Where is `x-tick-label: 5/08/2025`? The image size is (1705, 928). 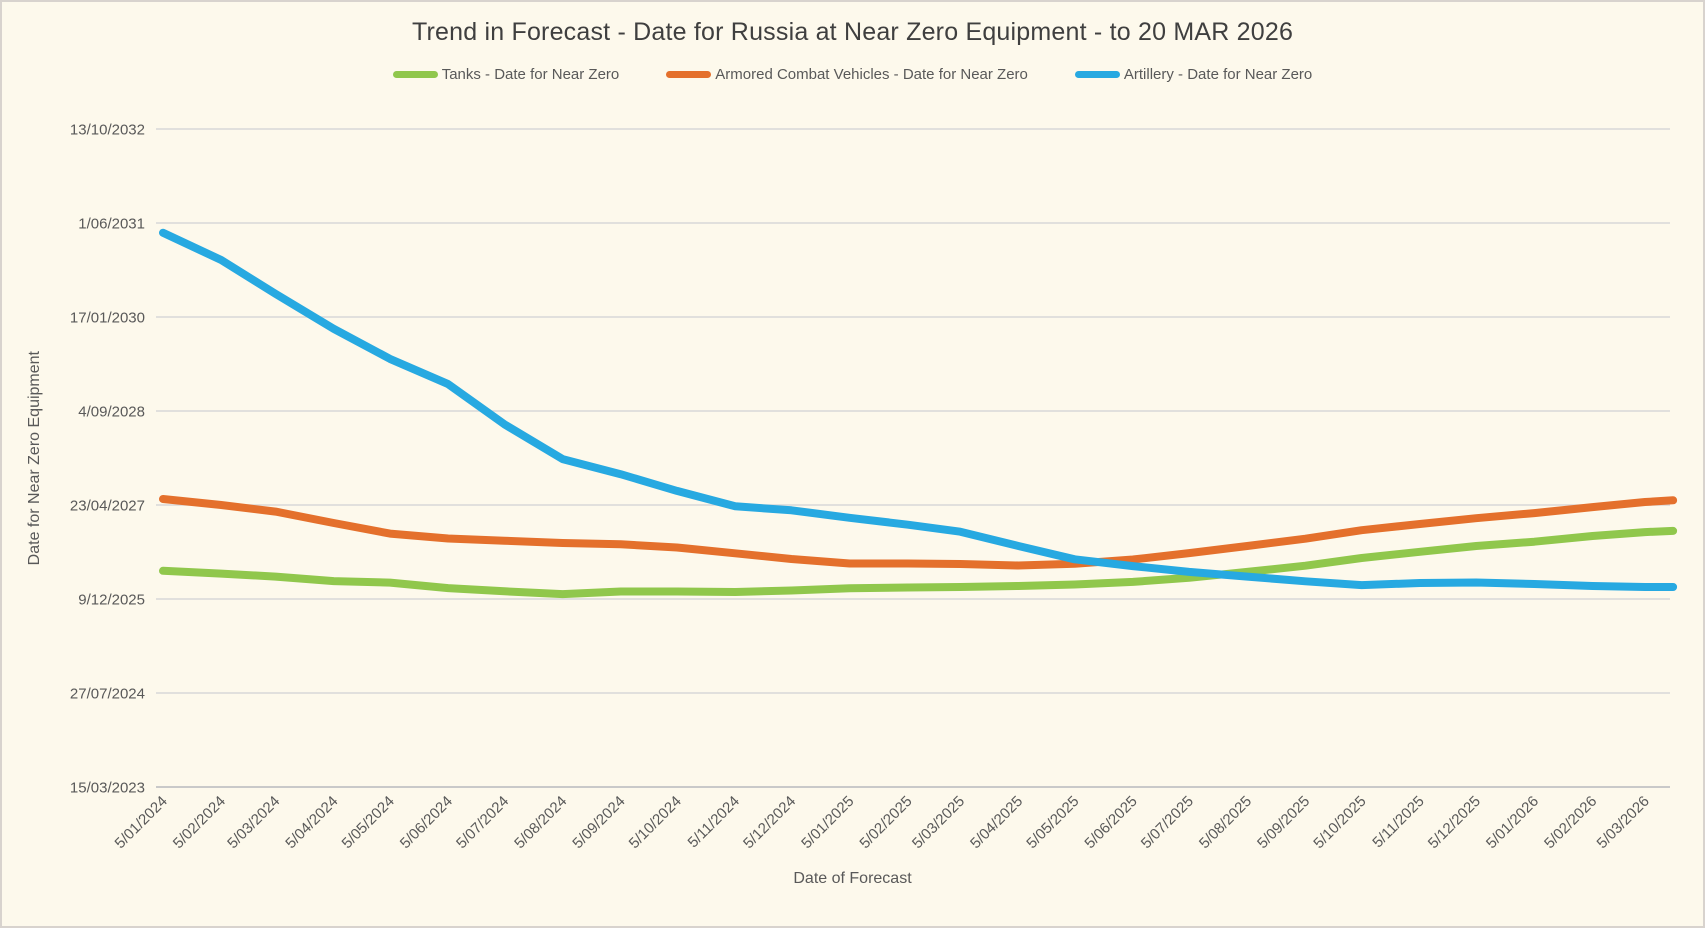
x-tick-label: 5/08/2025 is located at coordinates (1225, 822).